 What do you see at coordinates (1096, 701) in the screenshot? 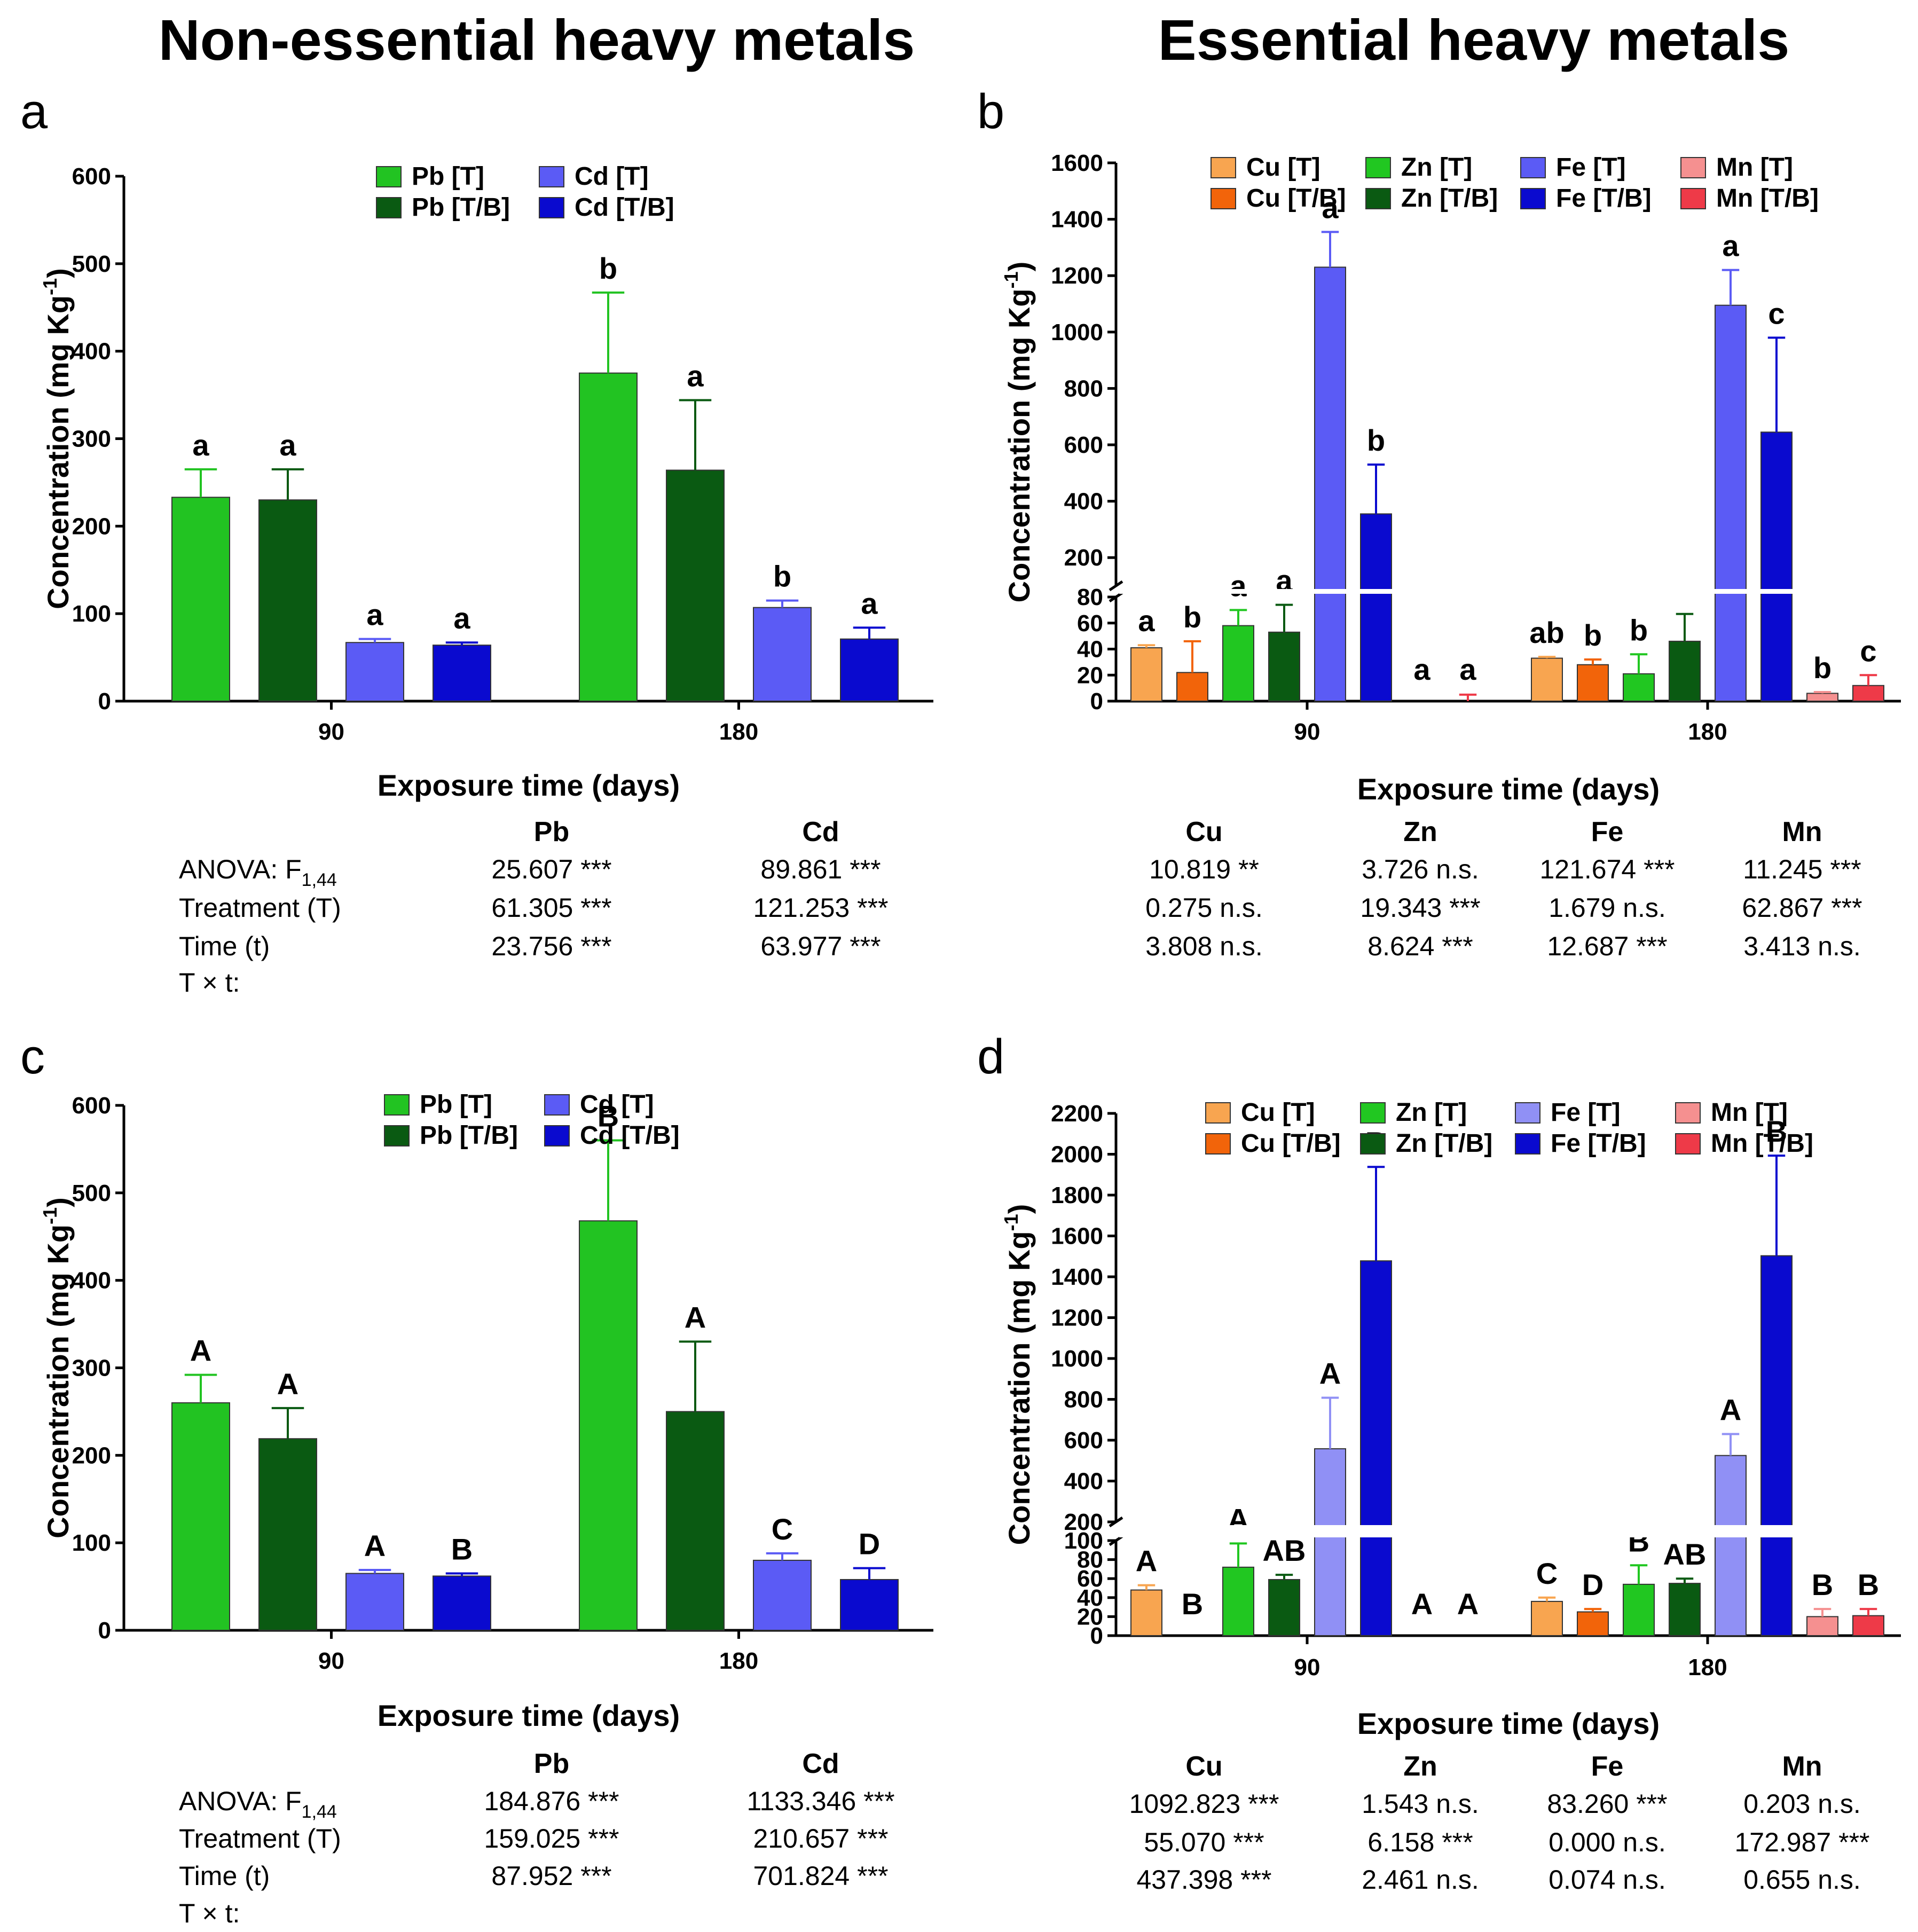
I see `y-tick-label: 0` at bounding box center [1096, 701].